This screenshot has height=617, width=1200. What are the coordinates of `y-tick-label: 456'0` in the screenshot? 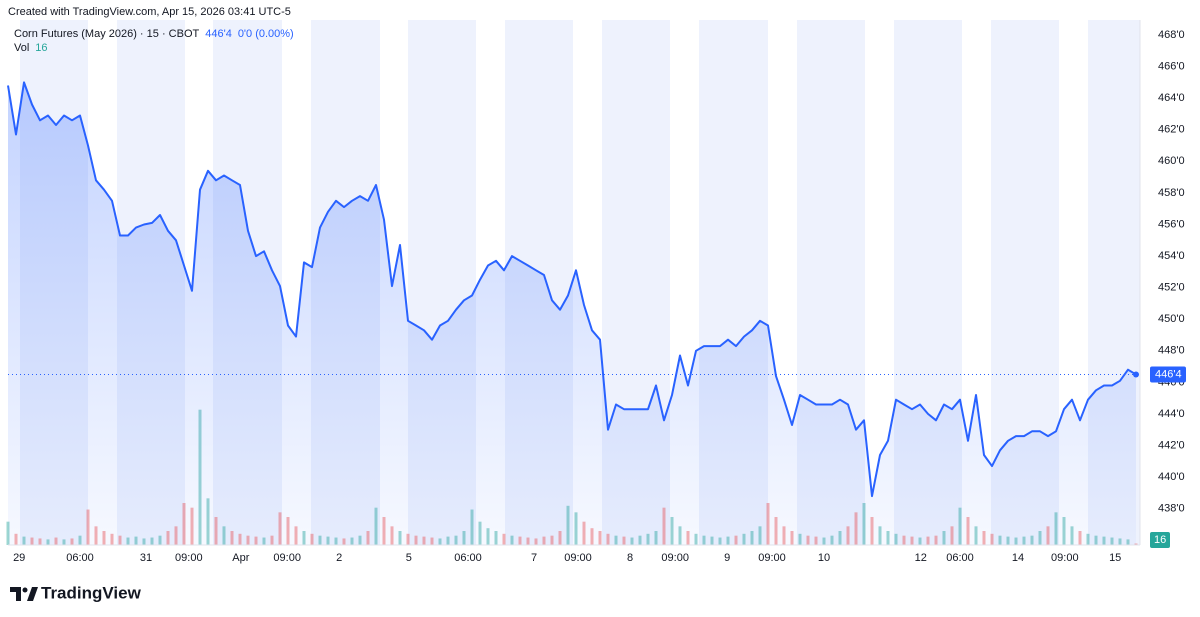 It's located at (1171, 224).